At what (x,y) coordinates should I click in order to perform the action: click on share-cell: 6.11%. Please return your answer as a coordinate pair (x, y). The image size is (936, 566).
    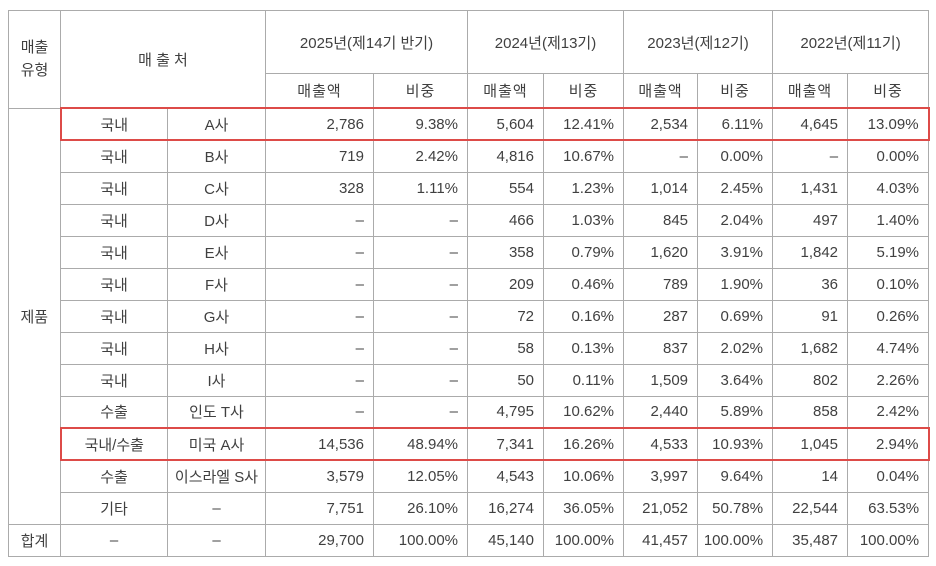
    Looking at the image, I should click on (735, 124).